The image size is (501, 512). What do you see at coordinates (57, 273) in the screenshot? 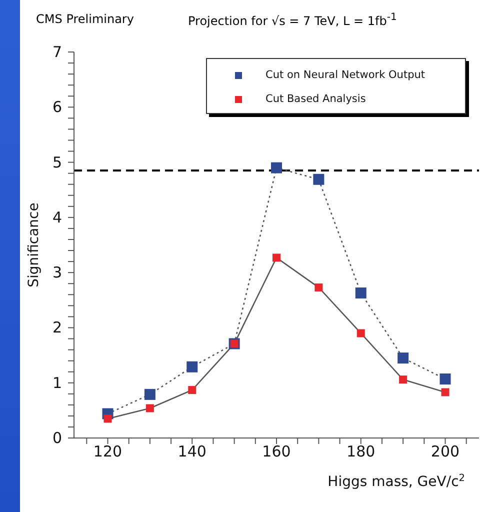
I see `y-tick-label: 3` at bounding box center [57, 273].